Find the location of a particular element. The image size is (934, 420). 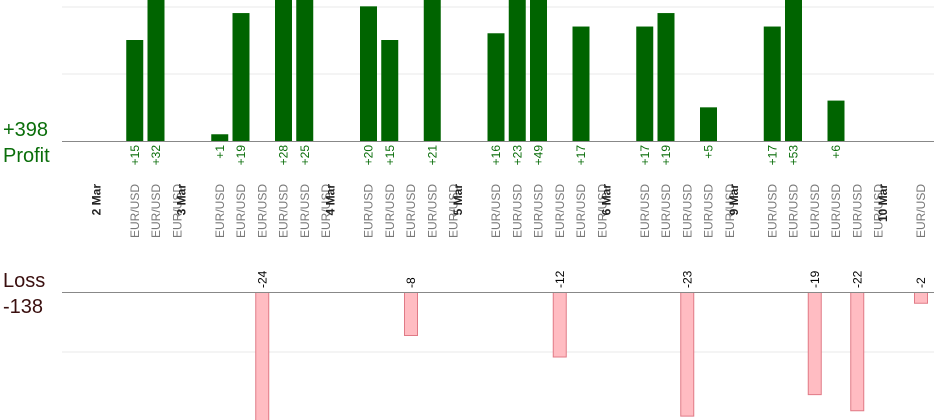

loss-value-label: -24 is located at coordinates (262, 279).